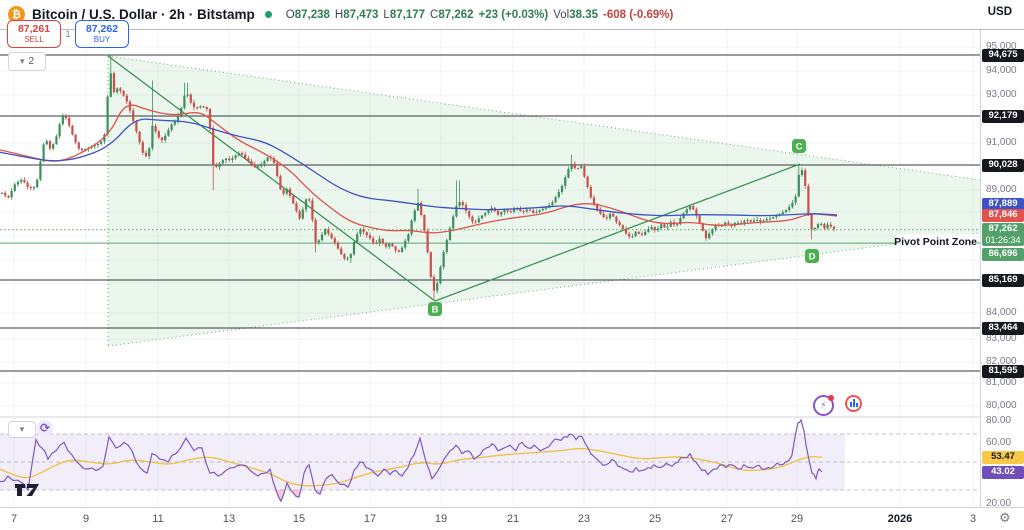 The width and height of the screenshot is (1024, 530). I want to click on price-axis-label: 20.00, so click(999, 503).